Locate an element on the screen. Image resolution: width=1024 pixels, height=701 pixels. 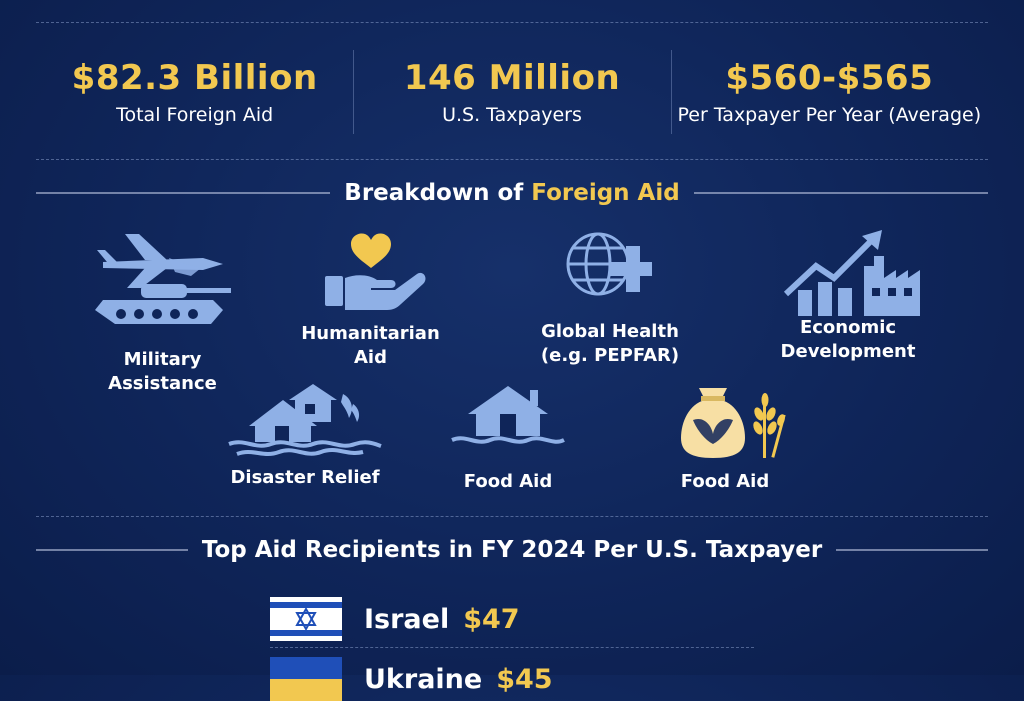
stat-taxpayers: 146 Million U.S. Taxpayers is located at coordinates (511, 98).